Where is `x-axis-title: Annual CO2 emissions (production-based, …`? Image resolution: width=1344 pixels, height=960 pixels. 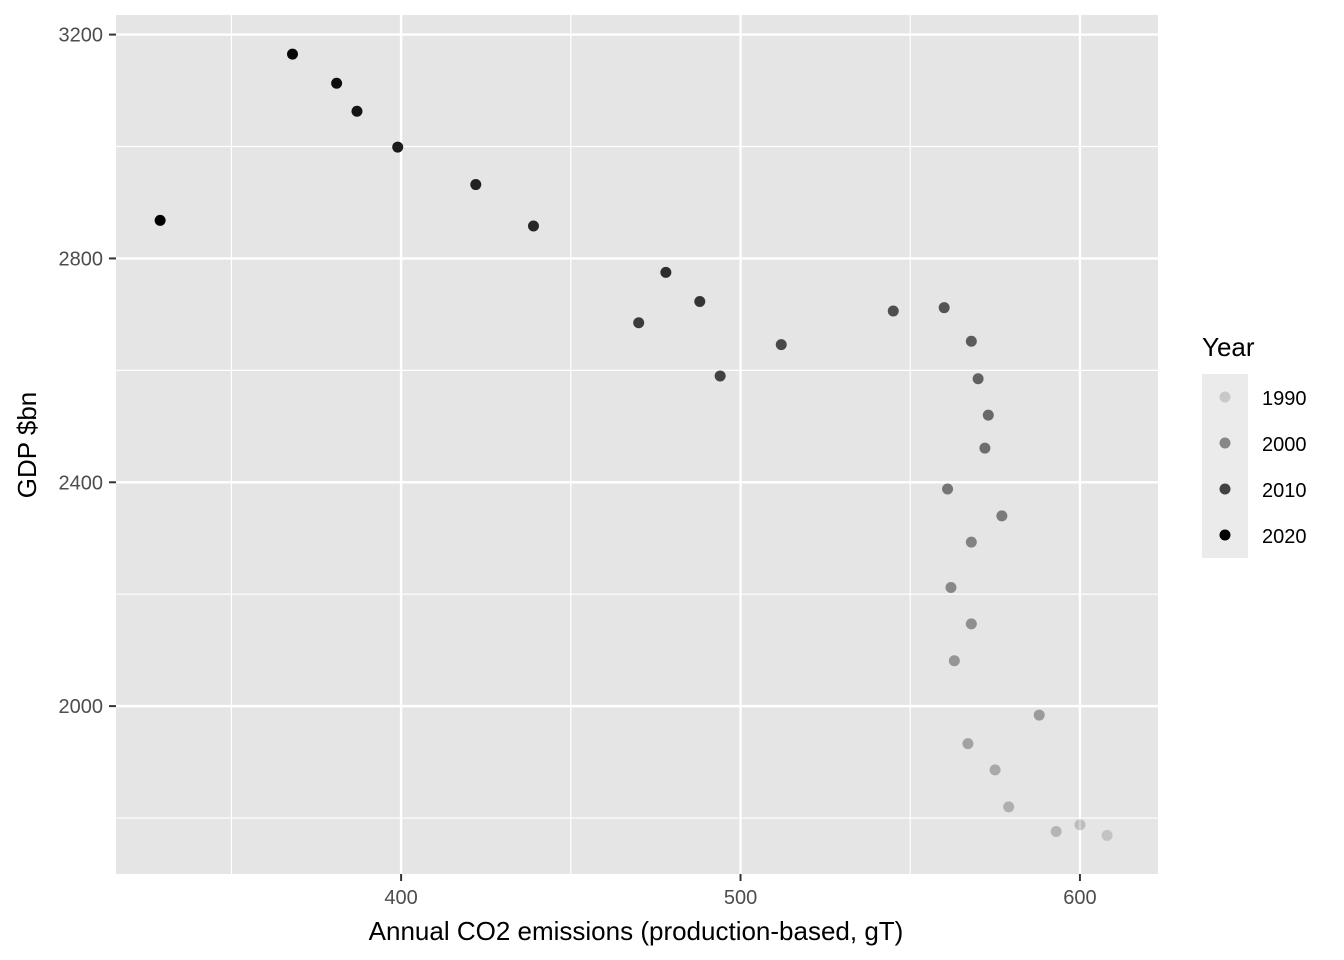 x-axis-title: Annual CO2 emissions (production-based, … is located at coordinates (636, 931).